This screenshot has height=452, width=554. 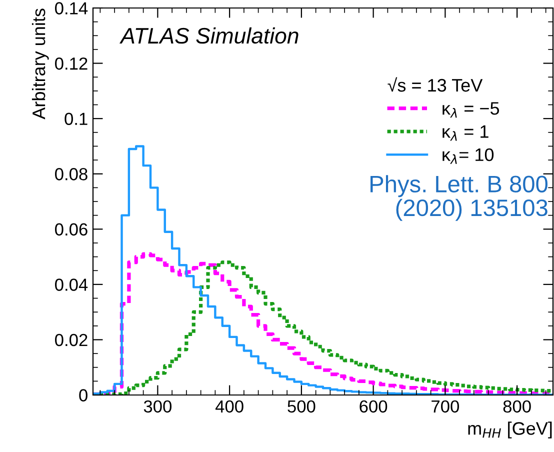 I want to click on x-tick-label: 800, so click(x=517, y=406).